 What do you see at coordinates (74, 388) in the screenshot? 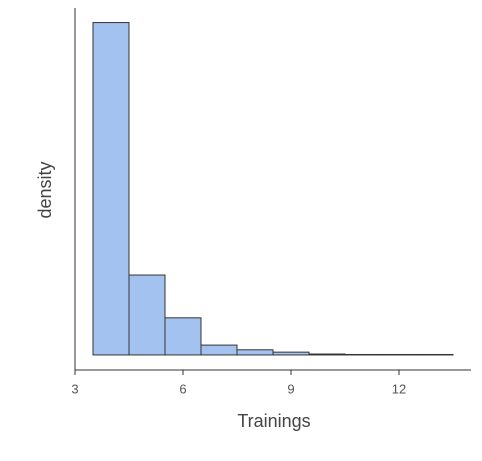
I see `x-tick-label: 3` at bounding box center [74, 388].